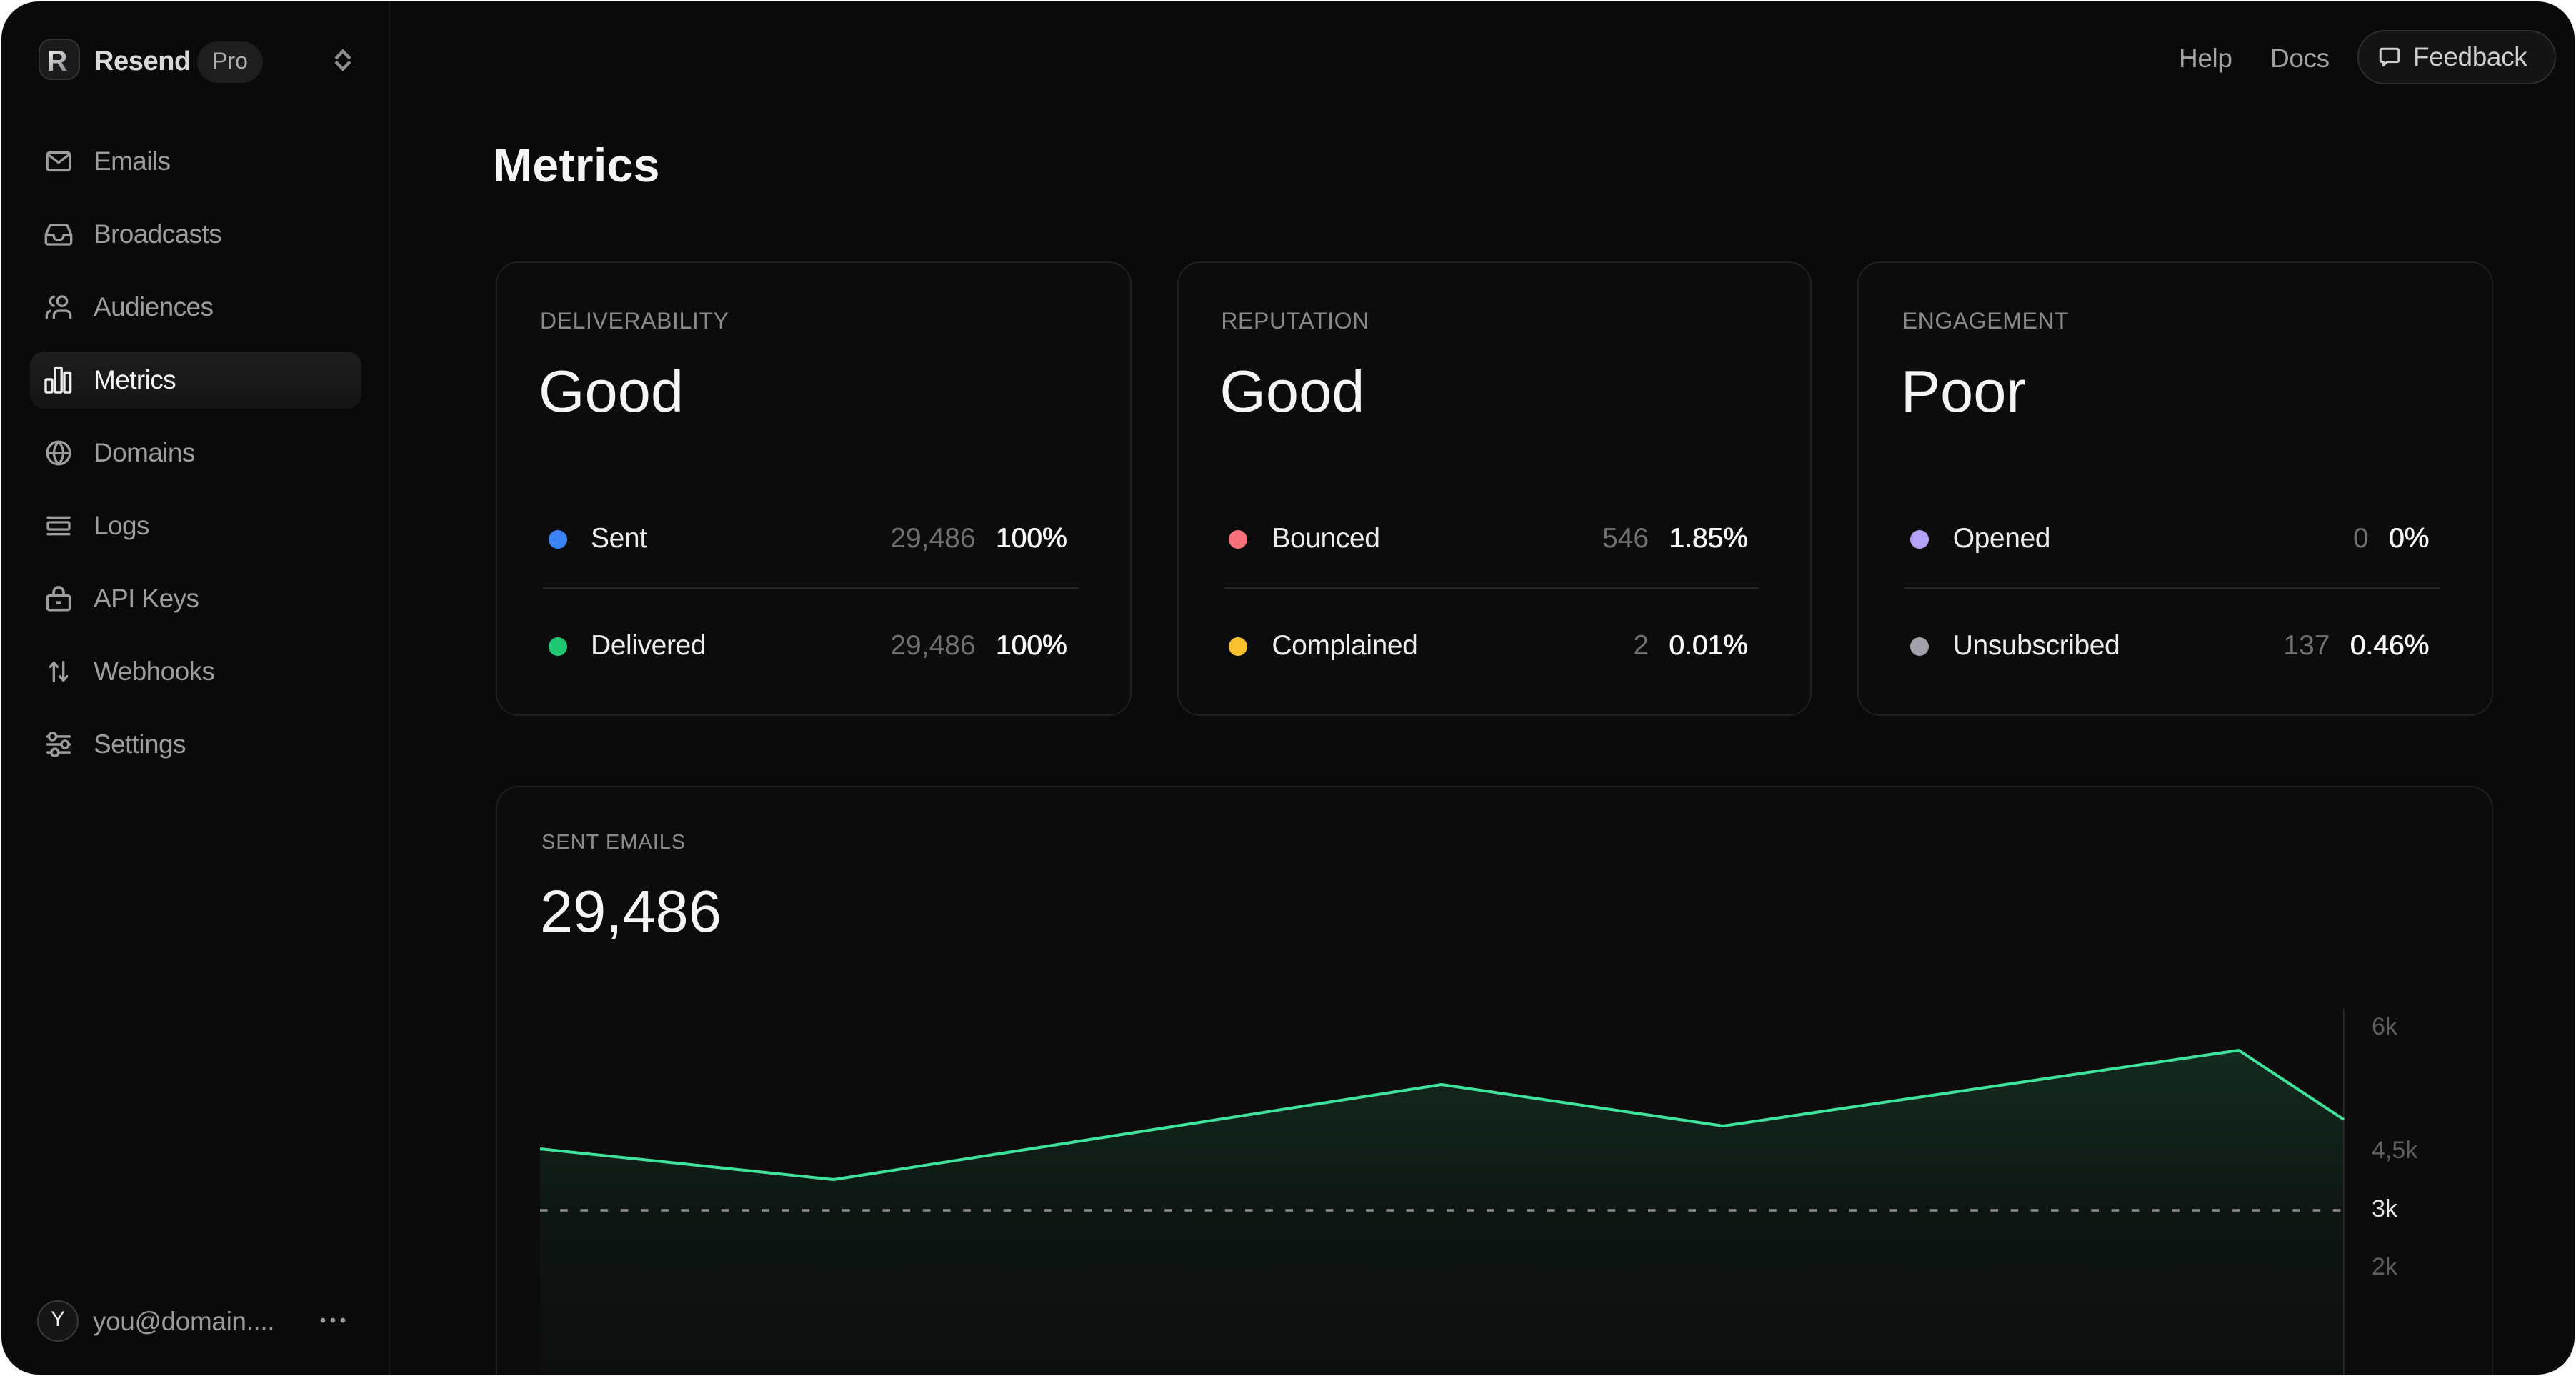 Image resolution: width=2576 pixels, height=1376 pixels. Describe the element at coordinates (2395, 1150) in the screenshot. I see `svg-text: 4,5k` at that location.